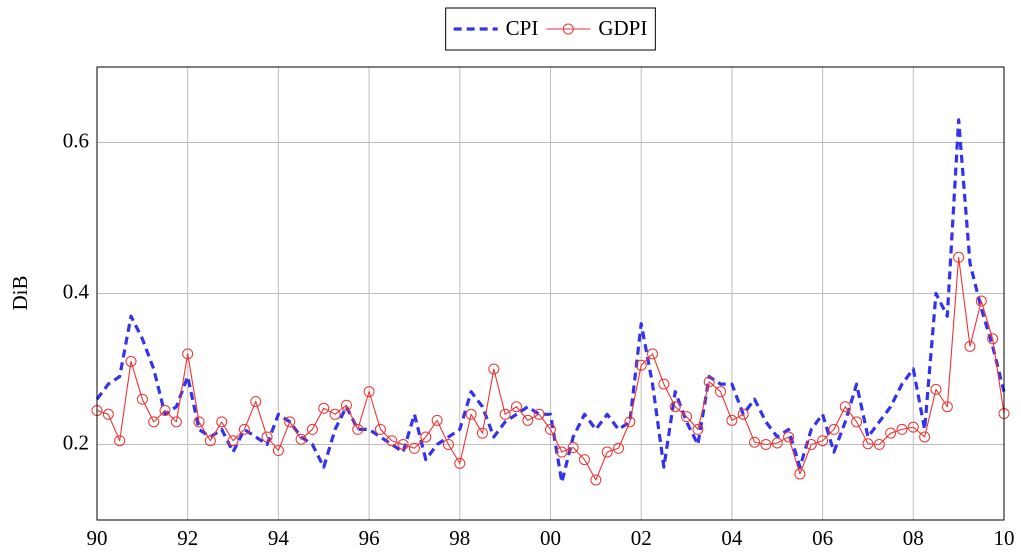  Describe the element at coordinates (279, 538) in the screenshot. I see `x-tick-label: 94` at that location.